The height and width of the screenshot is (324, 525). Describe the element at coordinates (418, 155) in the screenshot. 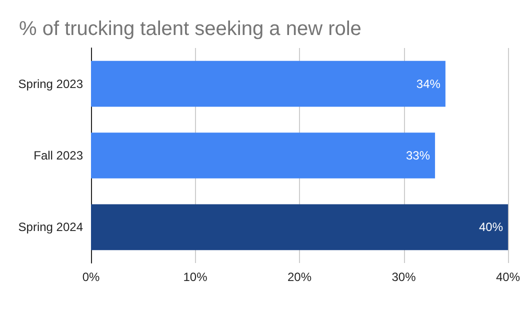

I see `data-label: 33%` at that location.